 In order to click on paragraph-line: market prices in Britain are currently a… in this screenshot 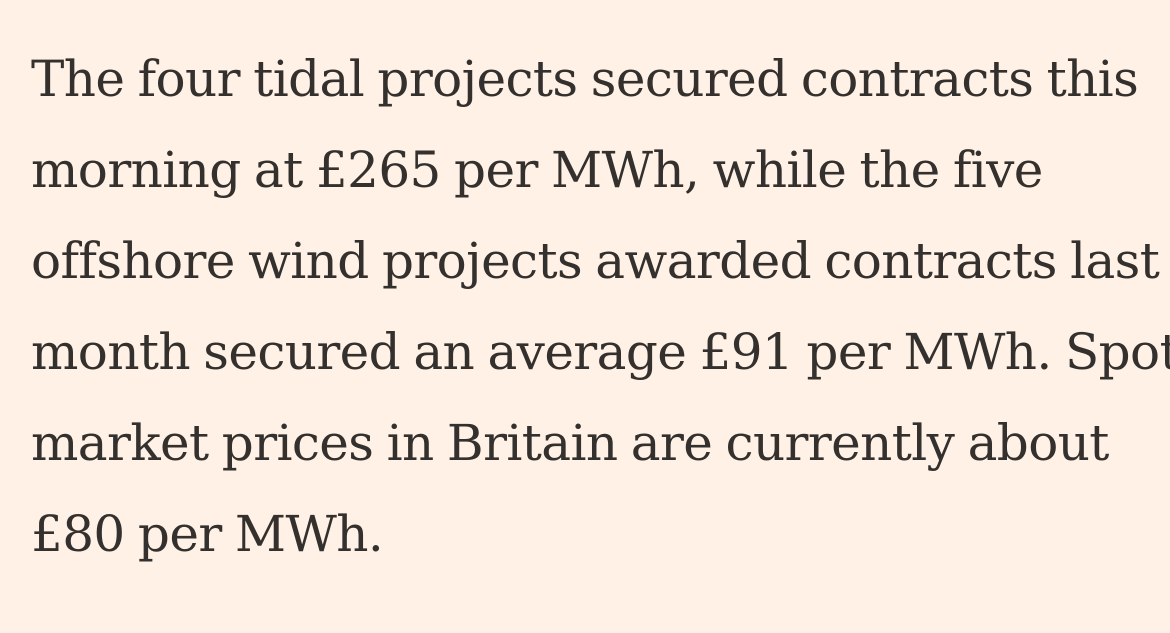, I will do `click(570, 443)`.